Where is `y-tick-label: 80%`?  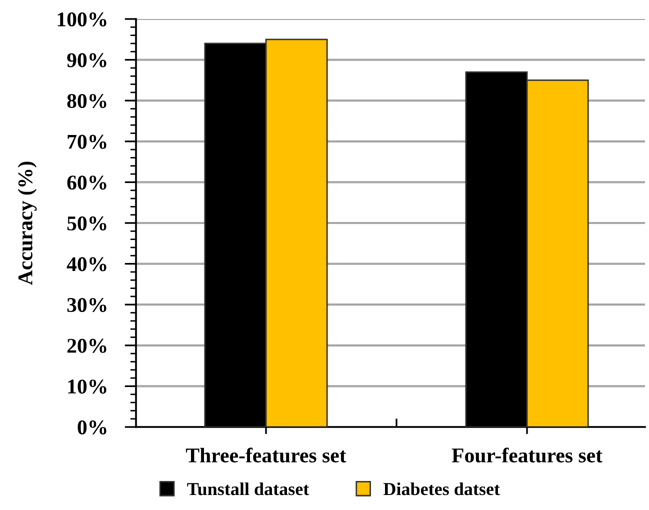 y-tick-label: 80% is located at coordinates (86, 101).